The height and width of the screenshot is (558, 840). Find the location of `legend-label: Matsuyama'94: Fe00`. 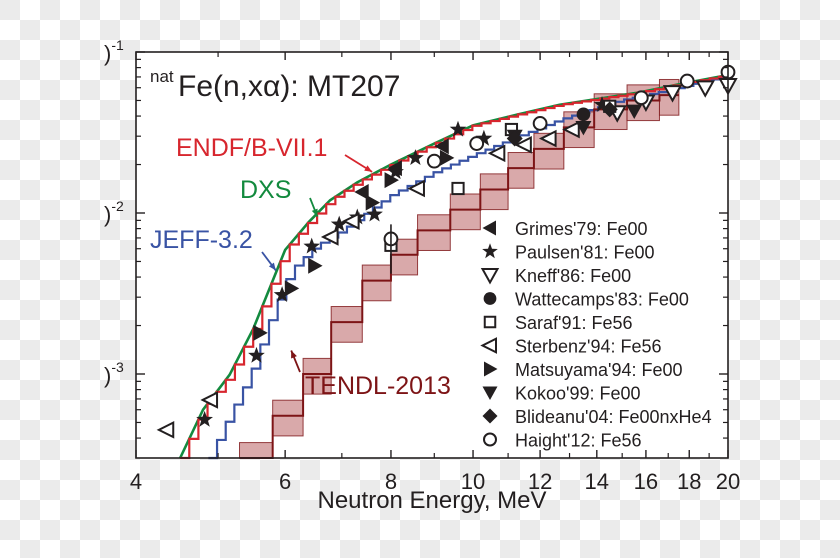

legend-label: Matsuyama'94: Fe00 is located at coordinates (599, 370).